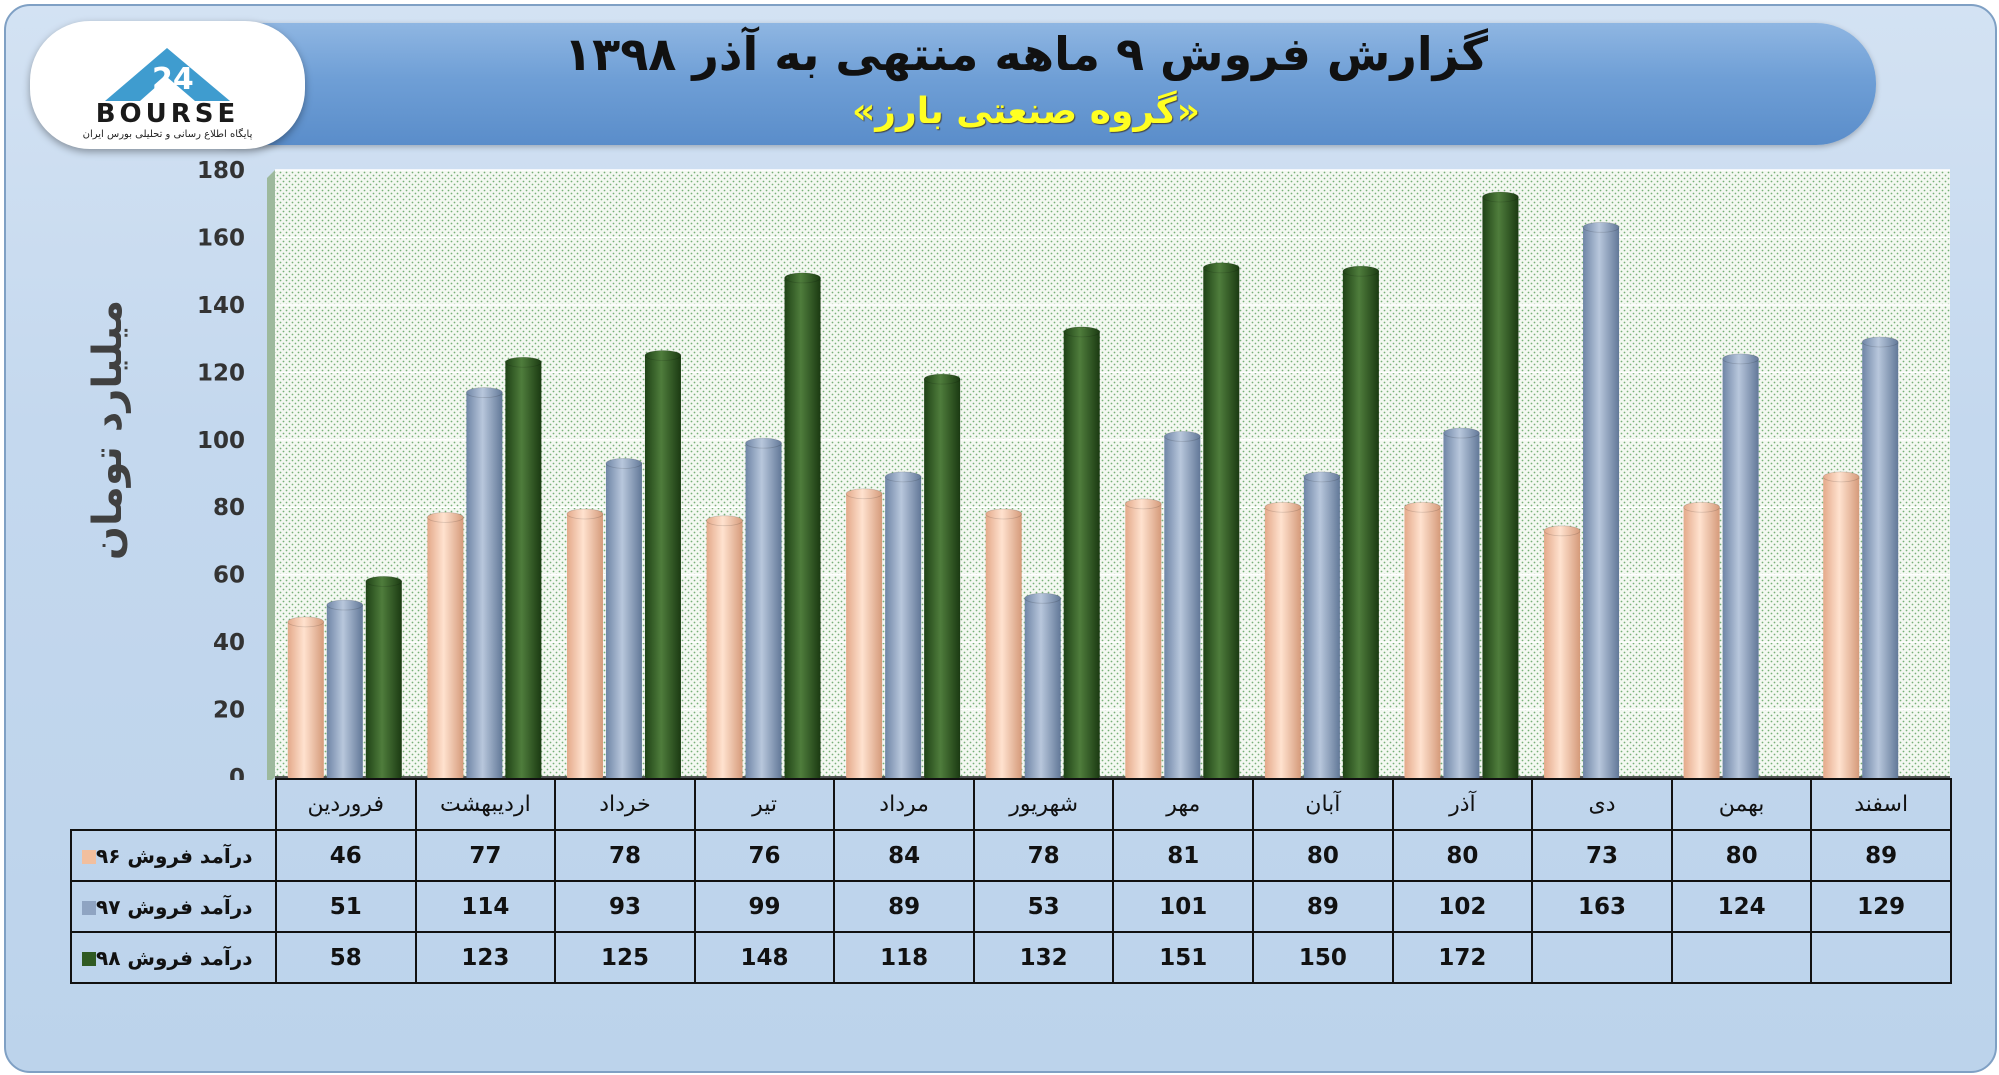 The height and width of the screenshot is (1075, 1999). I want to click on y-axis-ticks: 0 20 40 60 80 100 120 140 160 180, so click(221, 469).